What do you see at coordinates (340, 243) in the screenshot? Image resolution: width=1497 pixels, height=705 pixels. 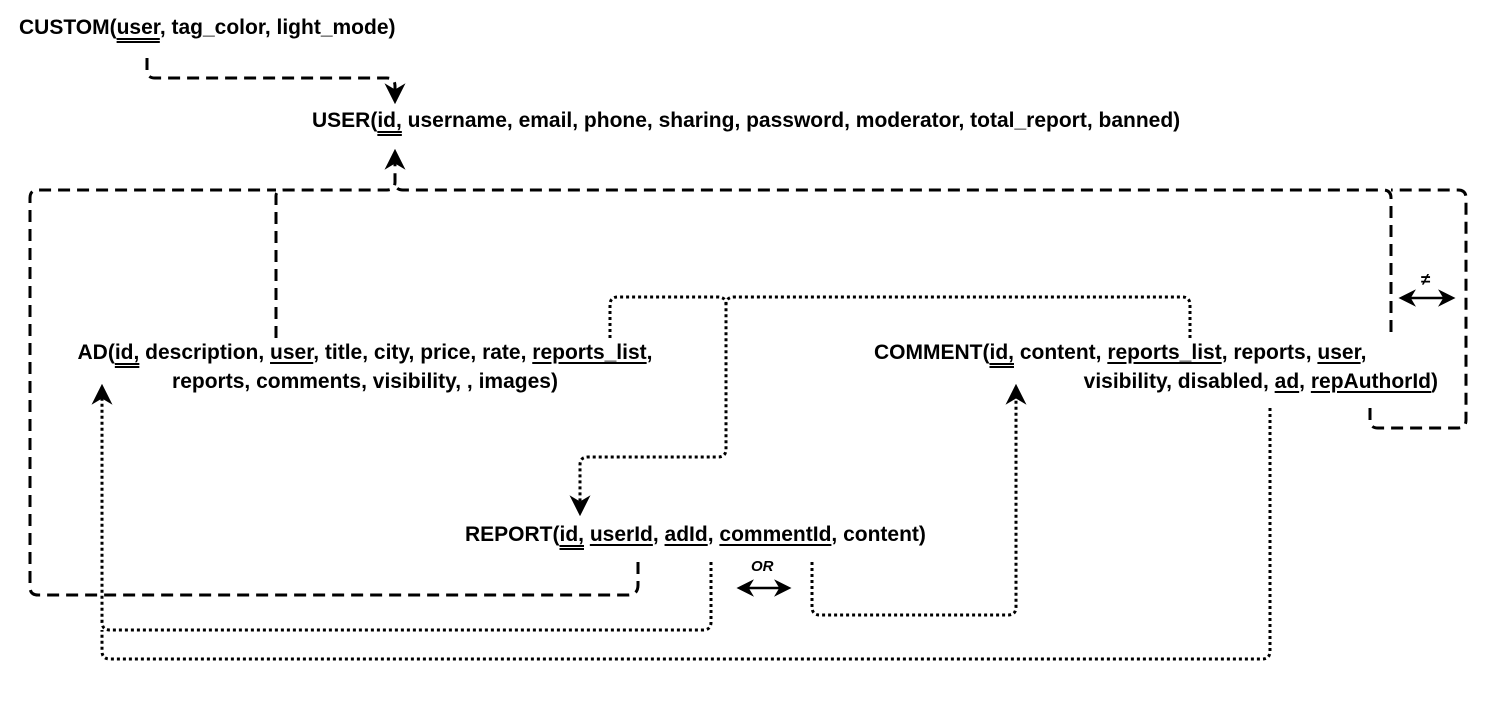 I see `ad-user-to-user-connector` at bounding box center [340, 243].